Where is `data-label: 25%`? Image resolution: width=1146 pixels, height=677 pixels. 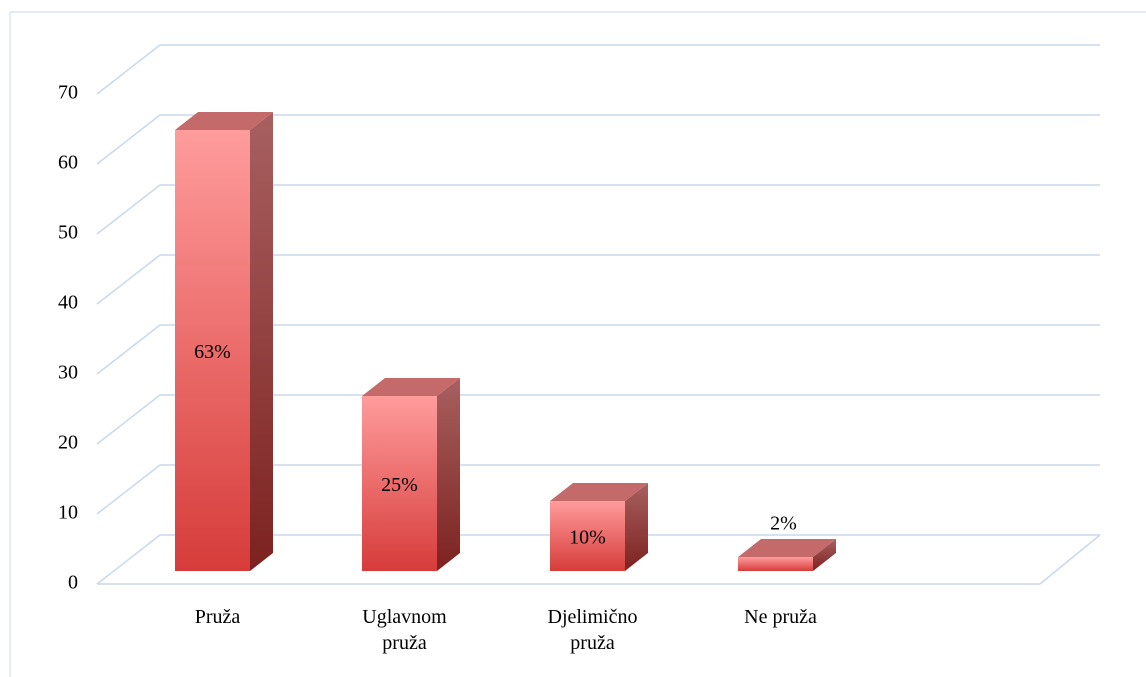 data-label: 25% is located at coordinates (399, 485).